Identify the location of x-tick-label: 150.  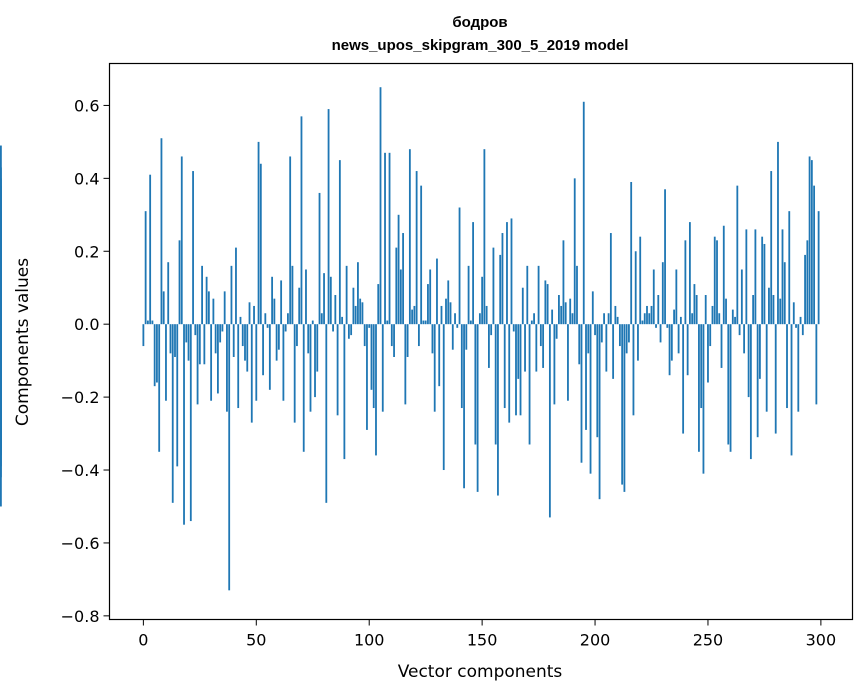
(482, 640).